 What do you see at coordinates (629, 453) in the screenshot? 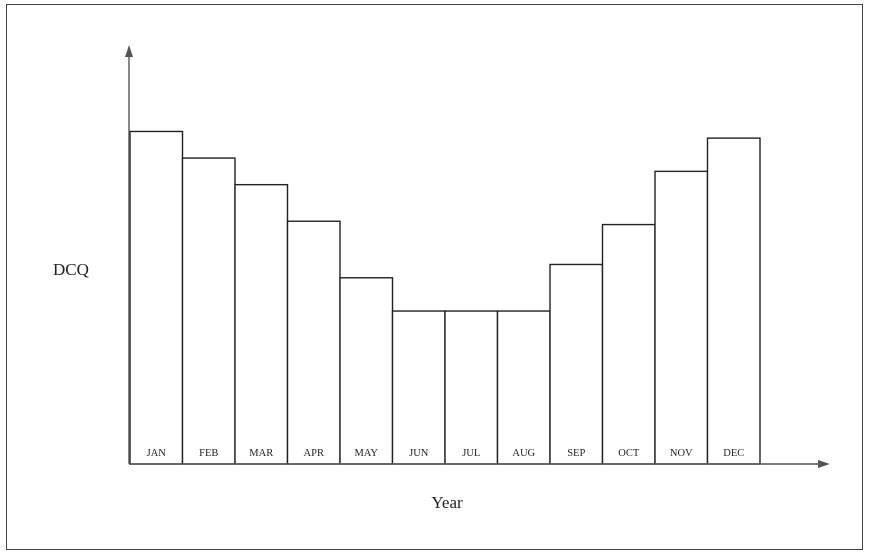
I see `x-tick-label-oct: OCT` at bounding box center [629, 453].